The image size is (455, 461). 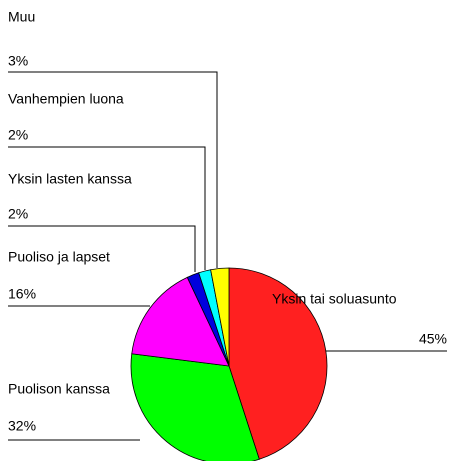 I want to click on slice-label: Puoliso ja lapset, so click(x=59, y=257).